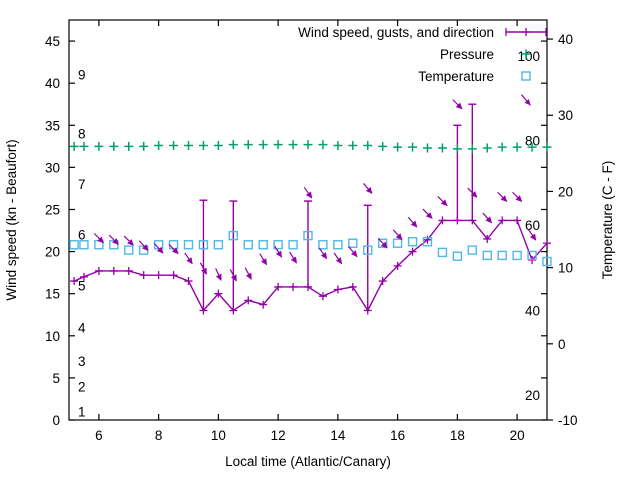  I want to click on fahrenheit-scale-label: 60, so click(532, 225).